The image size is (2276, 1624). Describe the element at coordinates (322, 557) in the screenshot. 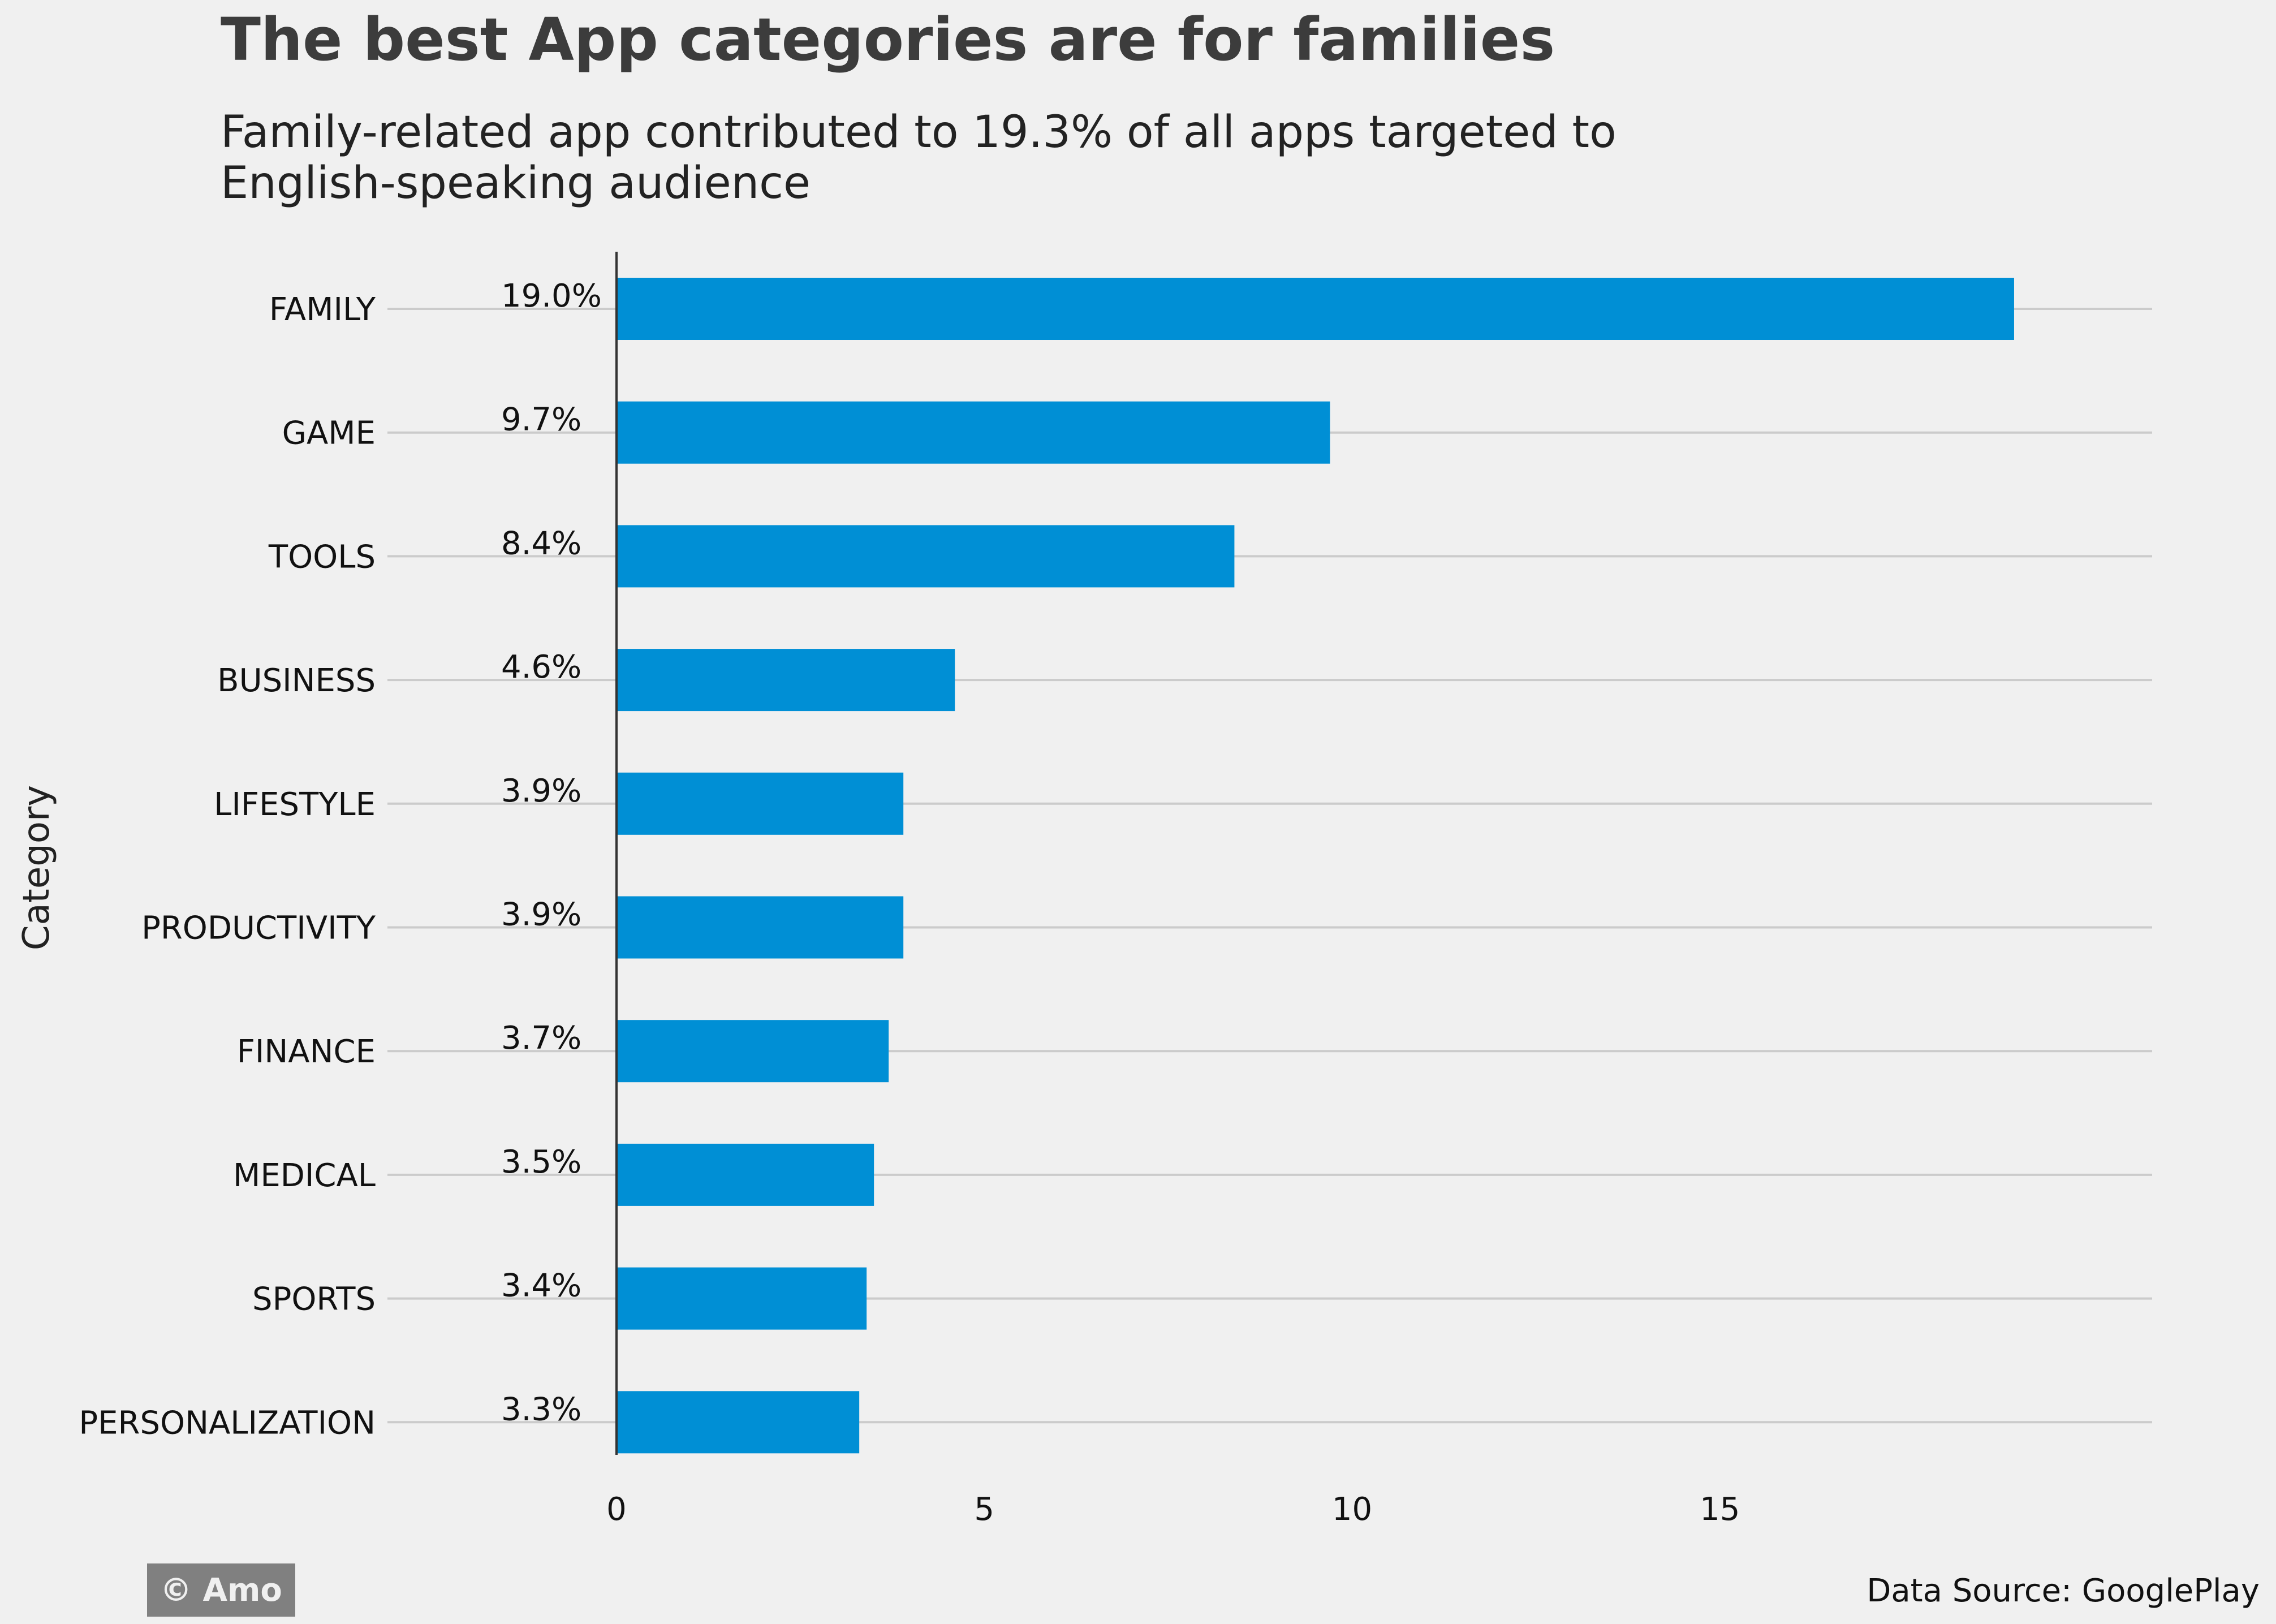

I see `category-label: TOOLS` at that location.